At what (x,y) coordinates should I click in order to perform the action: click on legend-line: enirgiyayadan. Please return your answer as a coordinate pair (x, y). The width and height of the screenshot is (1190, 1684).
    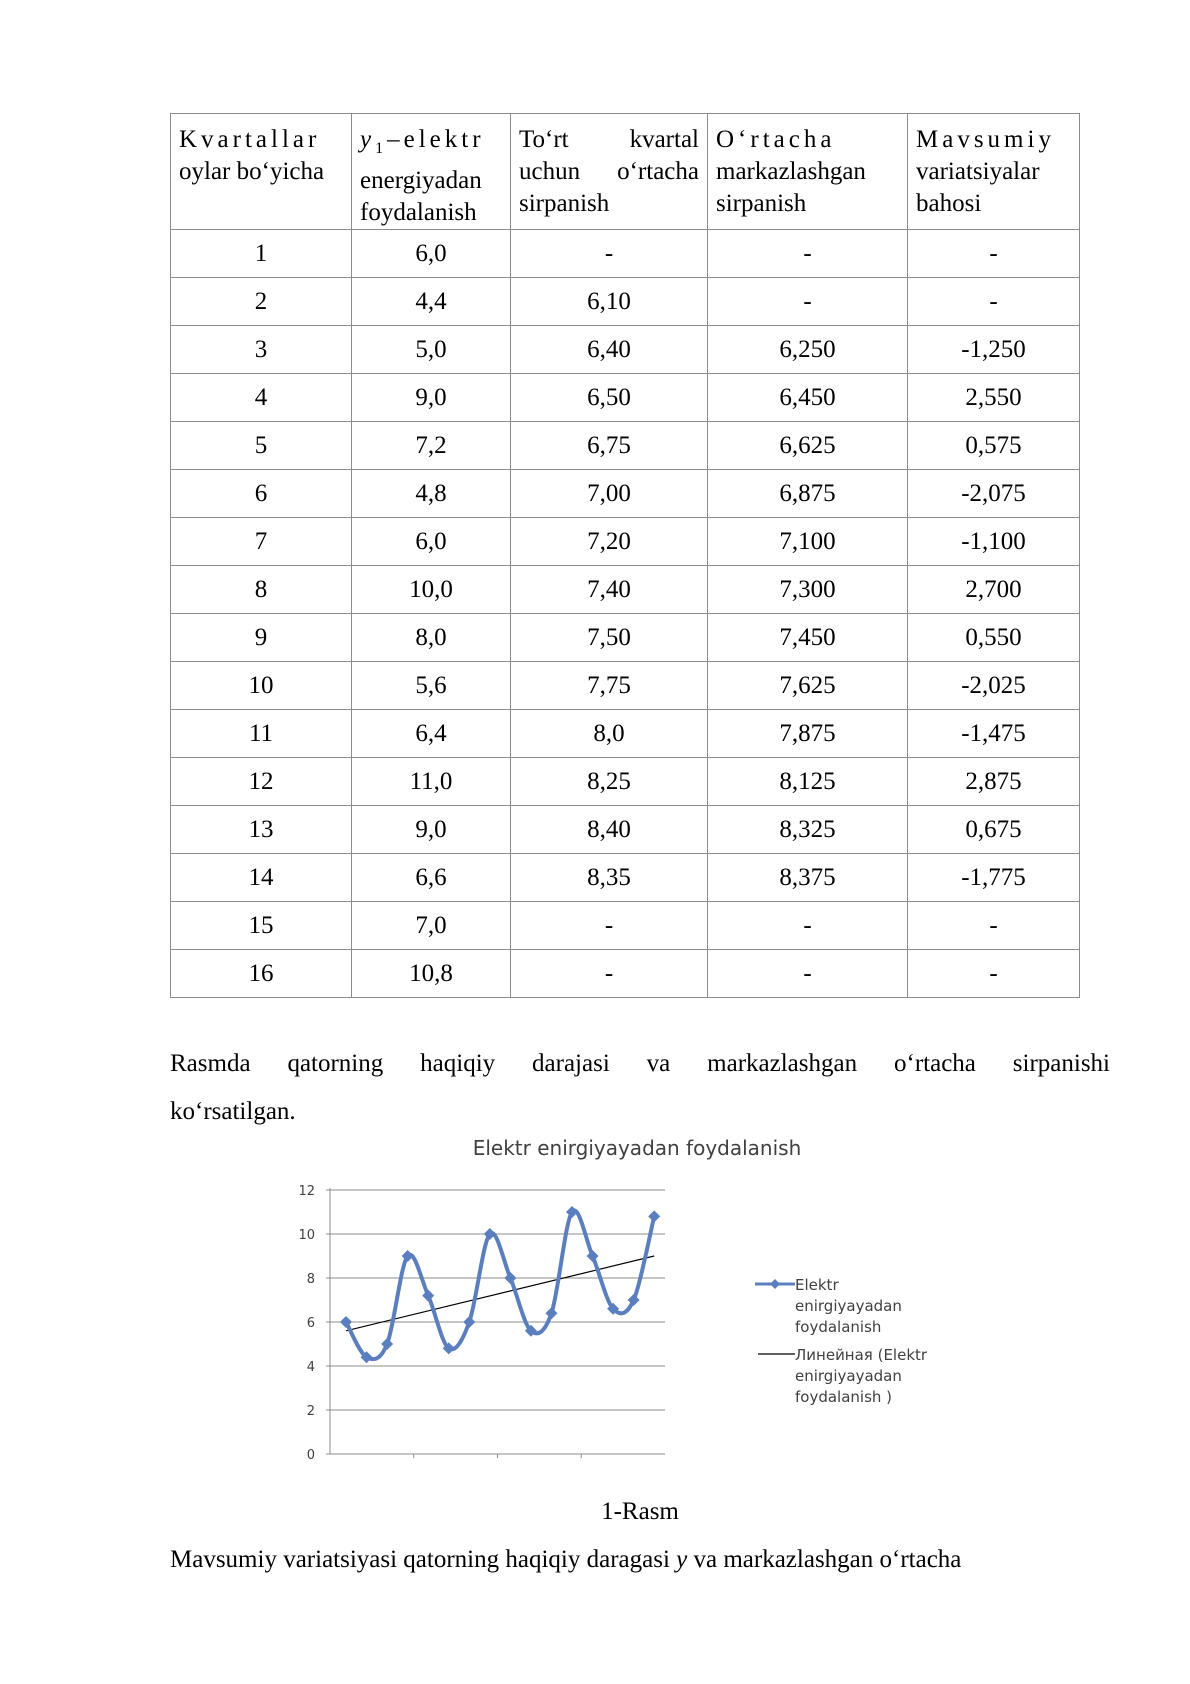
    Looking at the image, I should click on (848, 1376).